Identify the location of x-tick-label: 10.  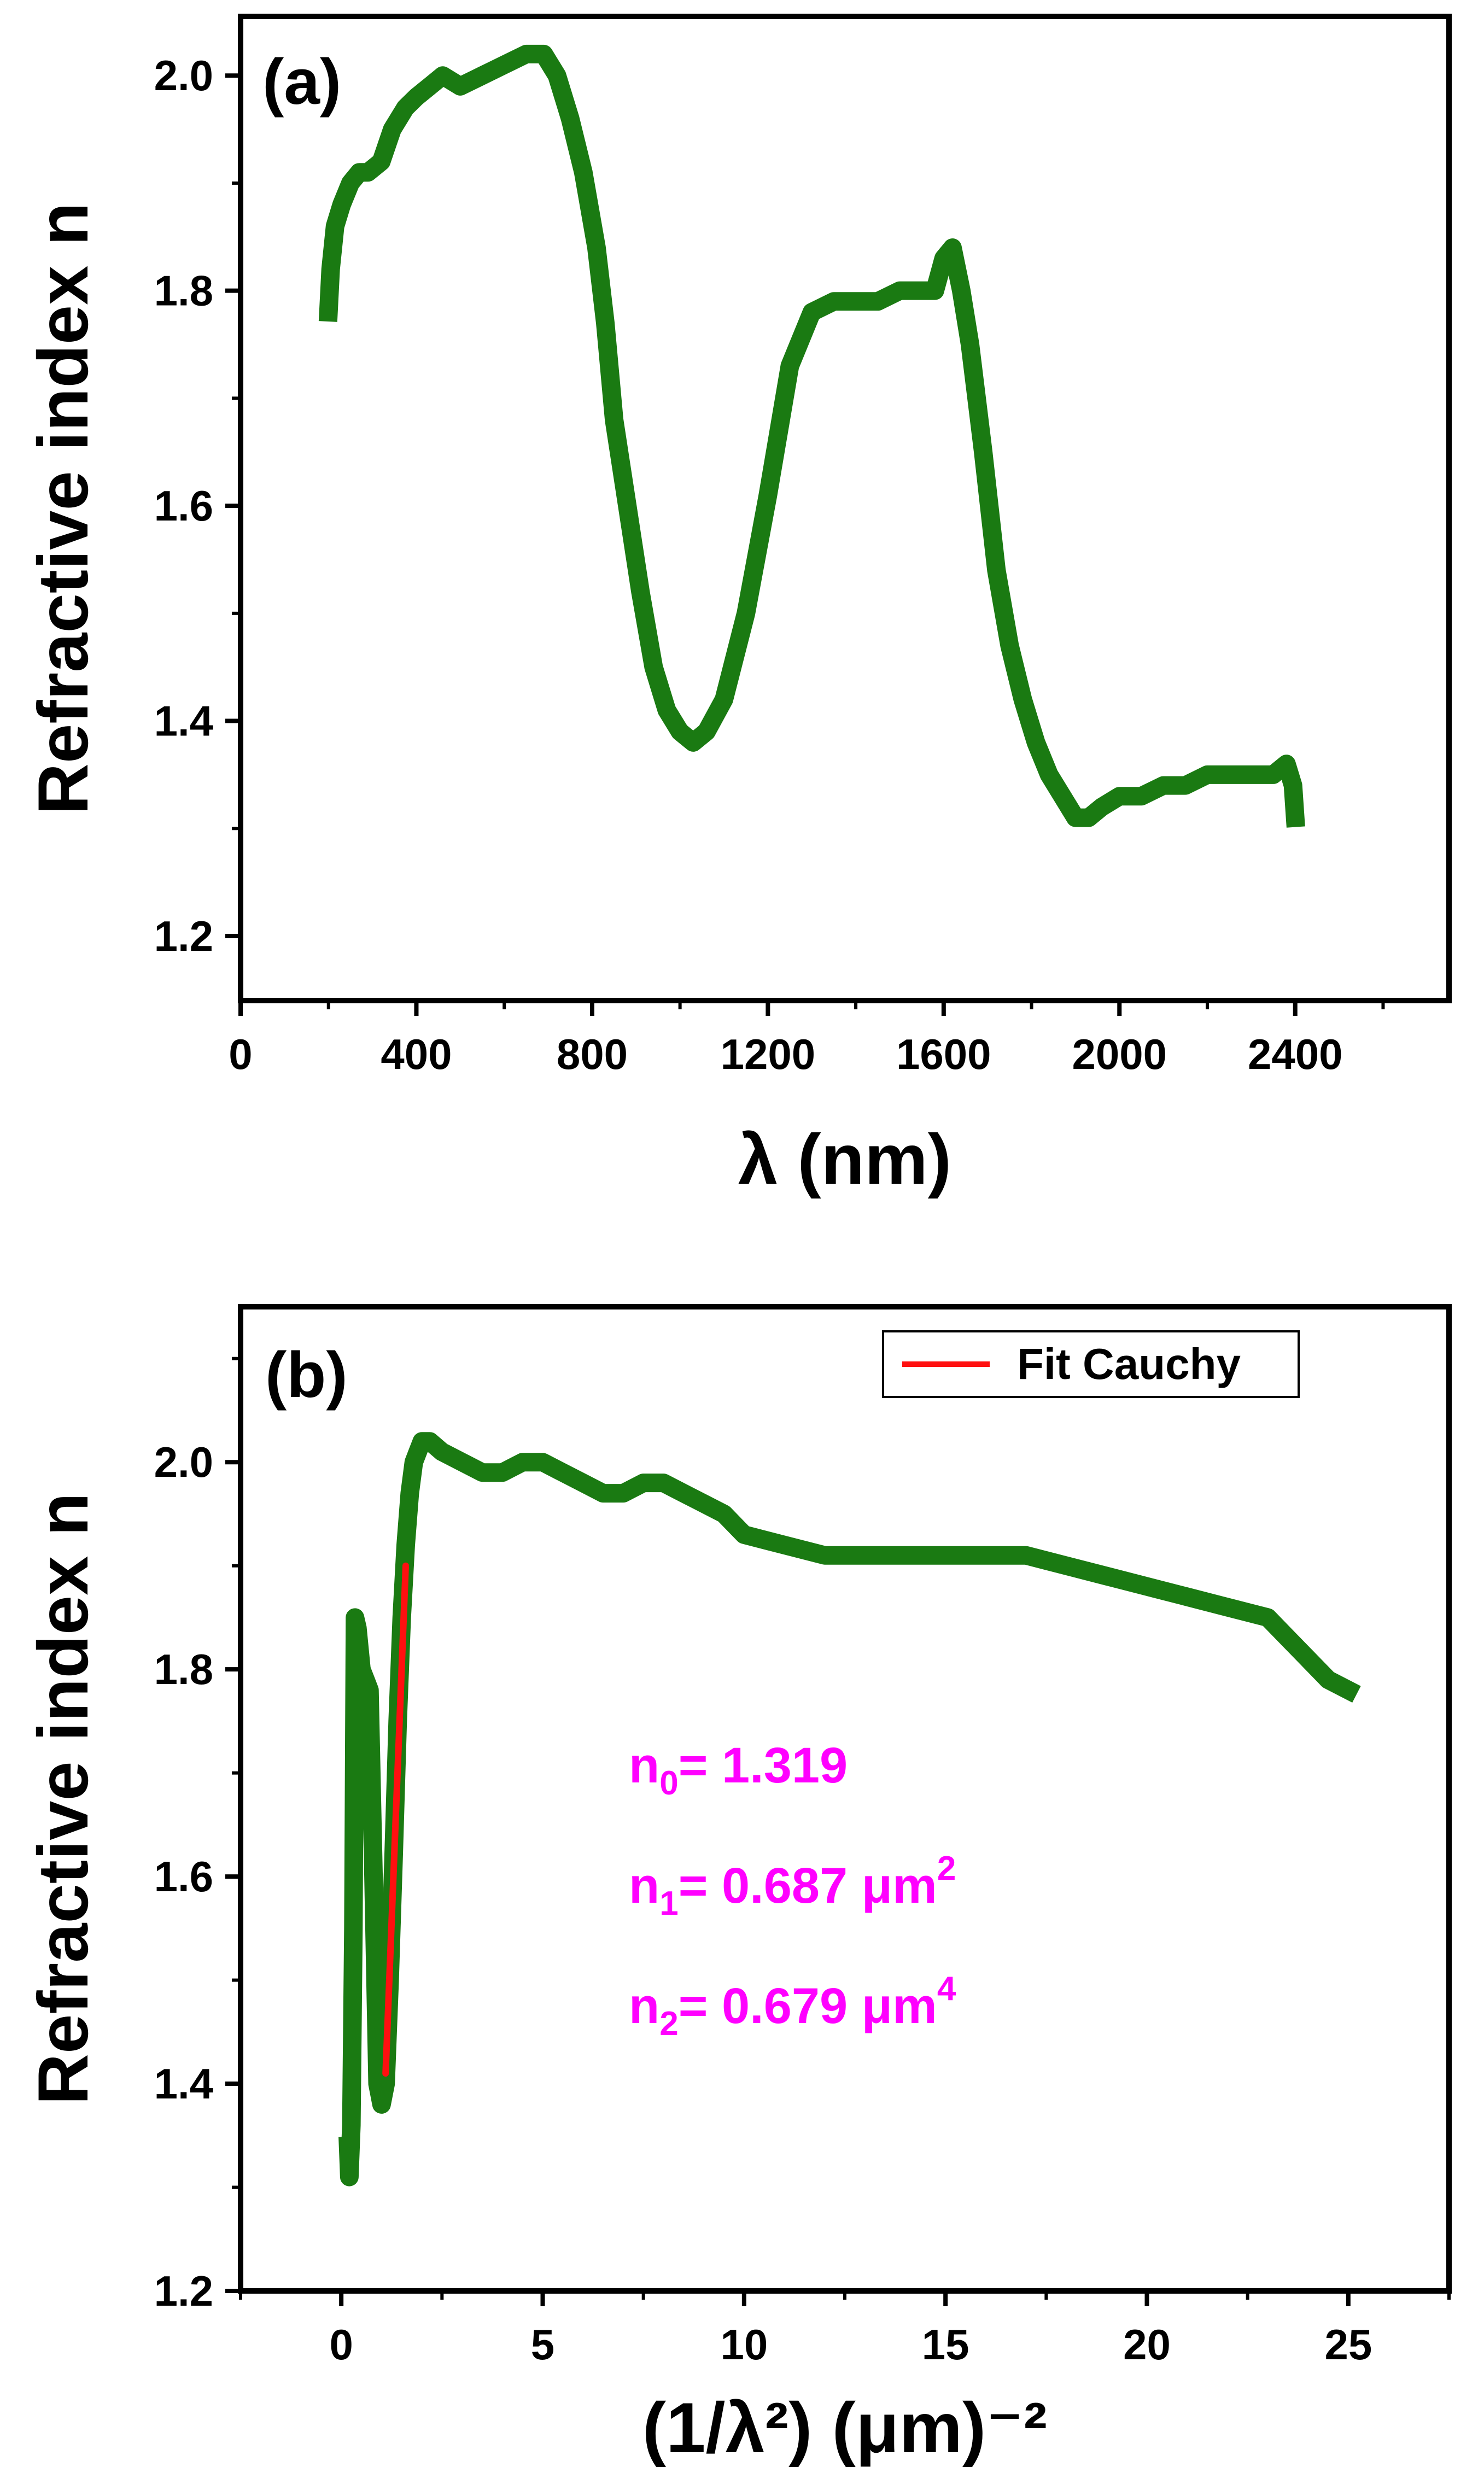
(744, 2344).